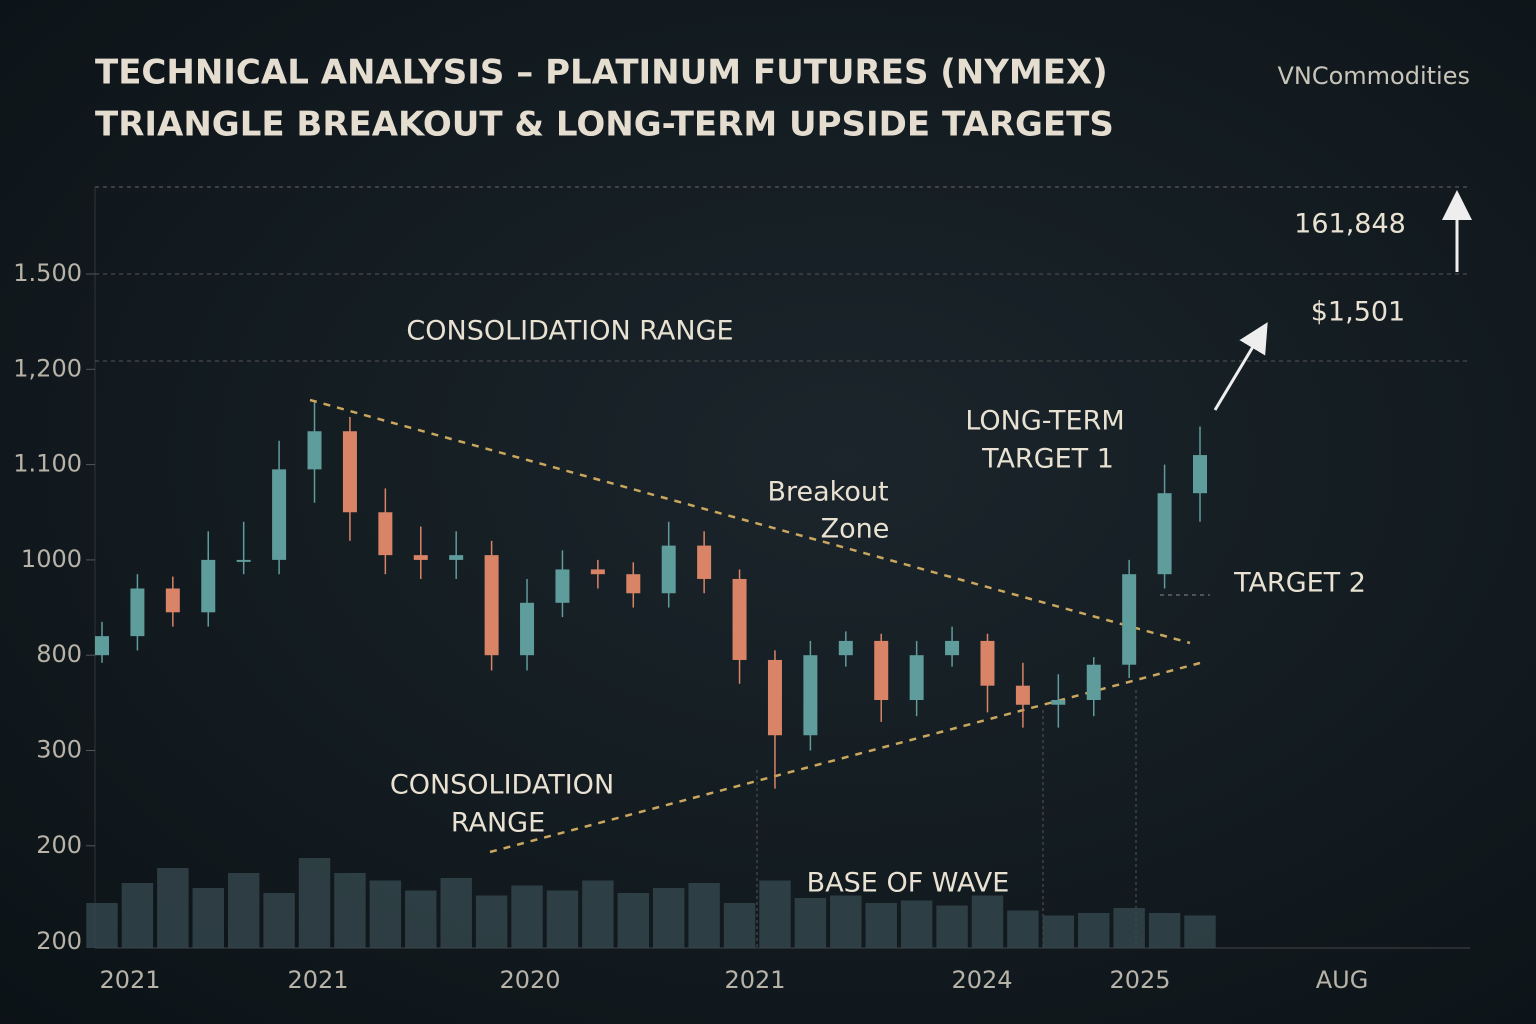 The width and height of the screenshot is (1536, 1024). Describe the element at coordinates (1240, 366) in the screenshot. I see `arrow` at that location.